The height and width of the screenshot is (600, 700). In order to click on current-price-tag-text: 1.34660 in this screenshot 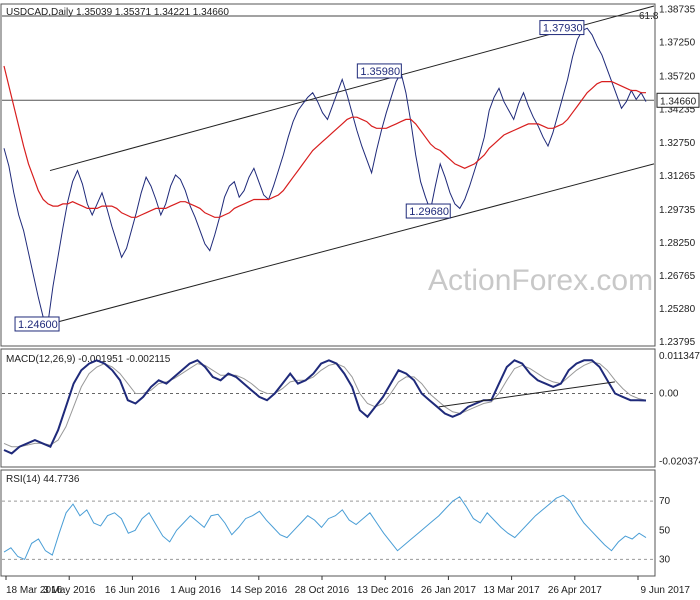, I will do `click(678, 101)`.